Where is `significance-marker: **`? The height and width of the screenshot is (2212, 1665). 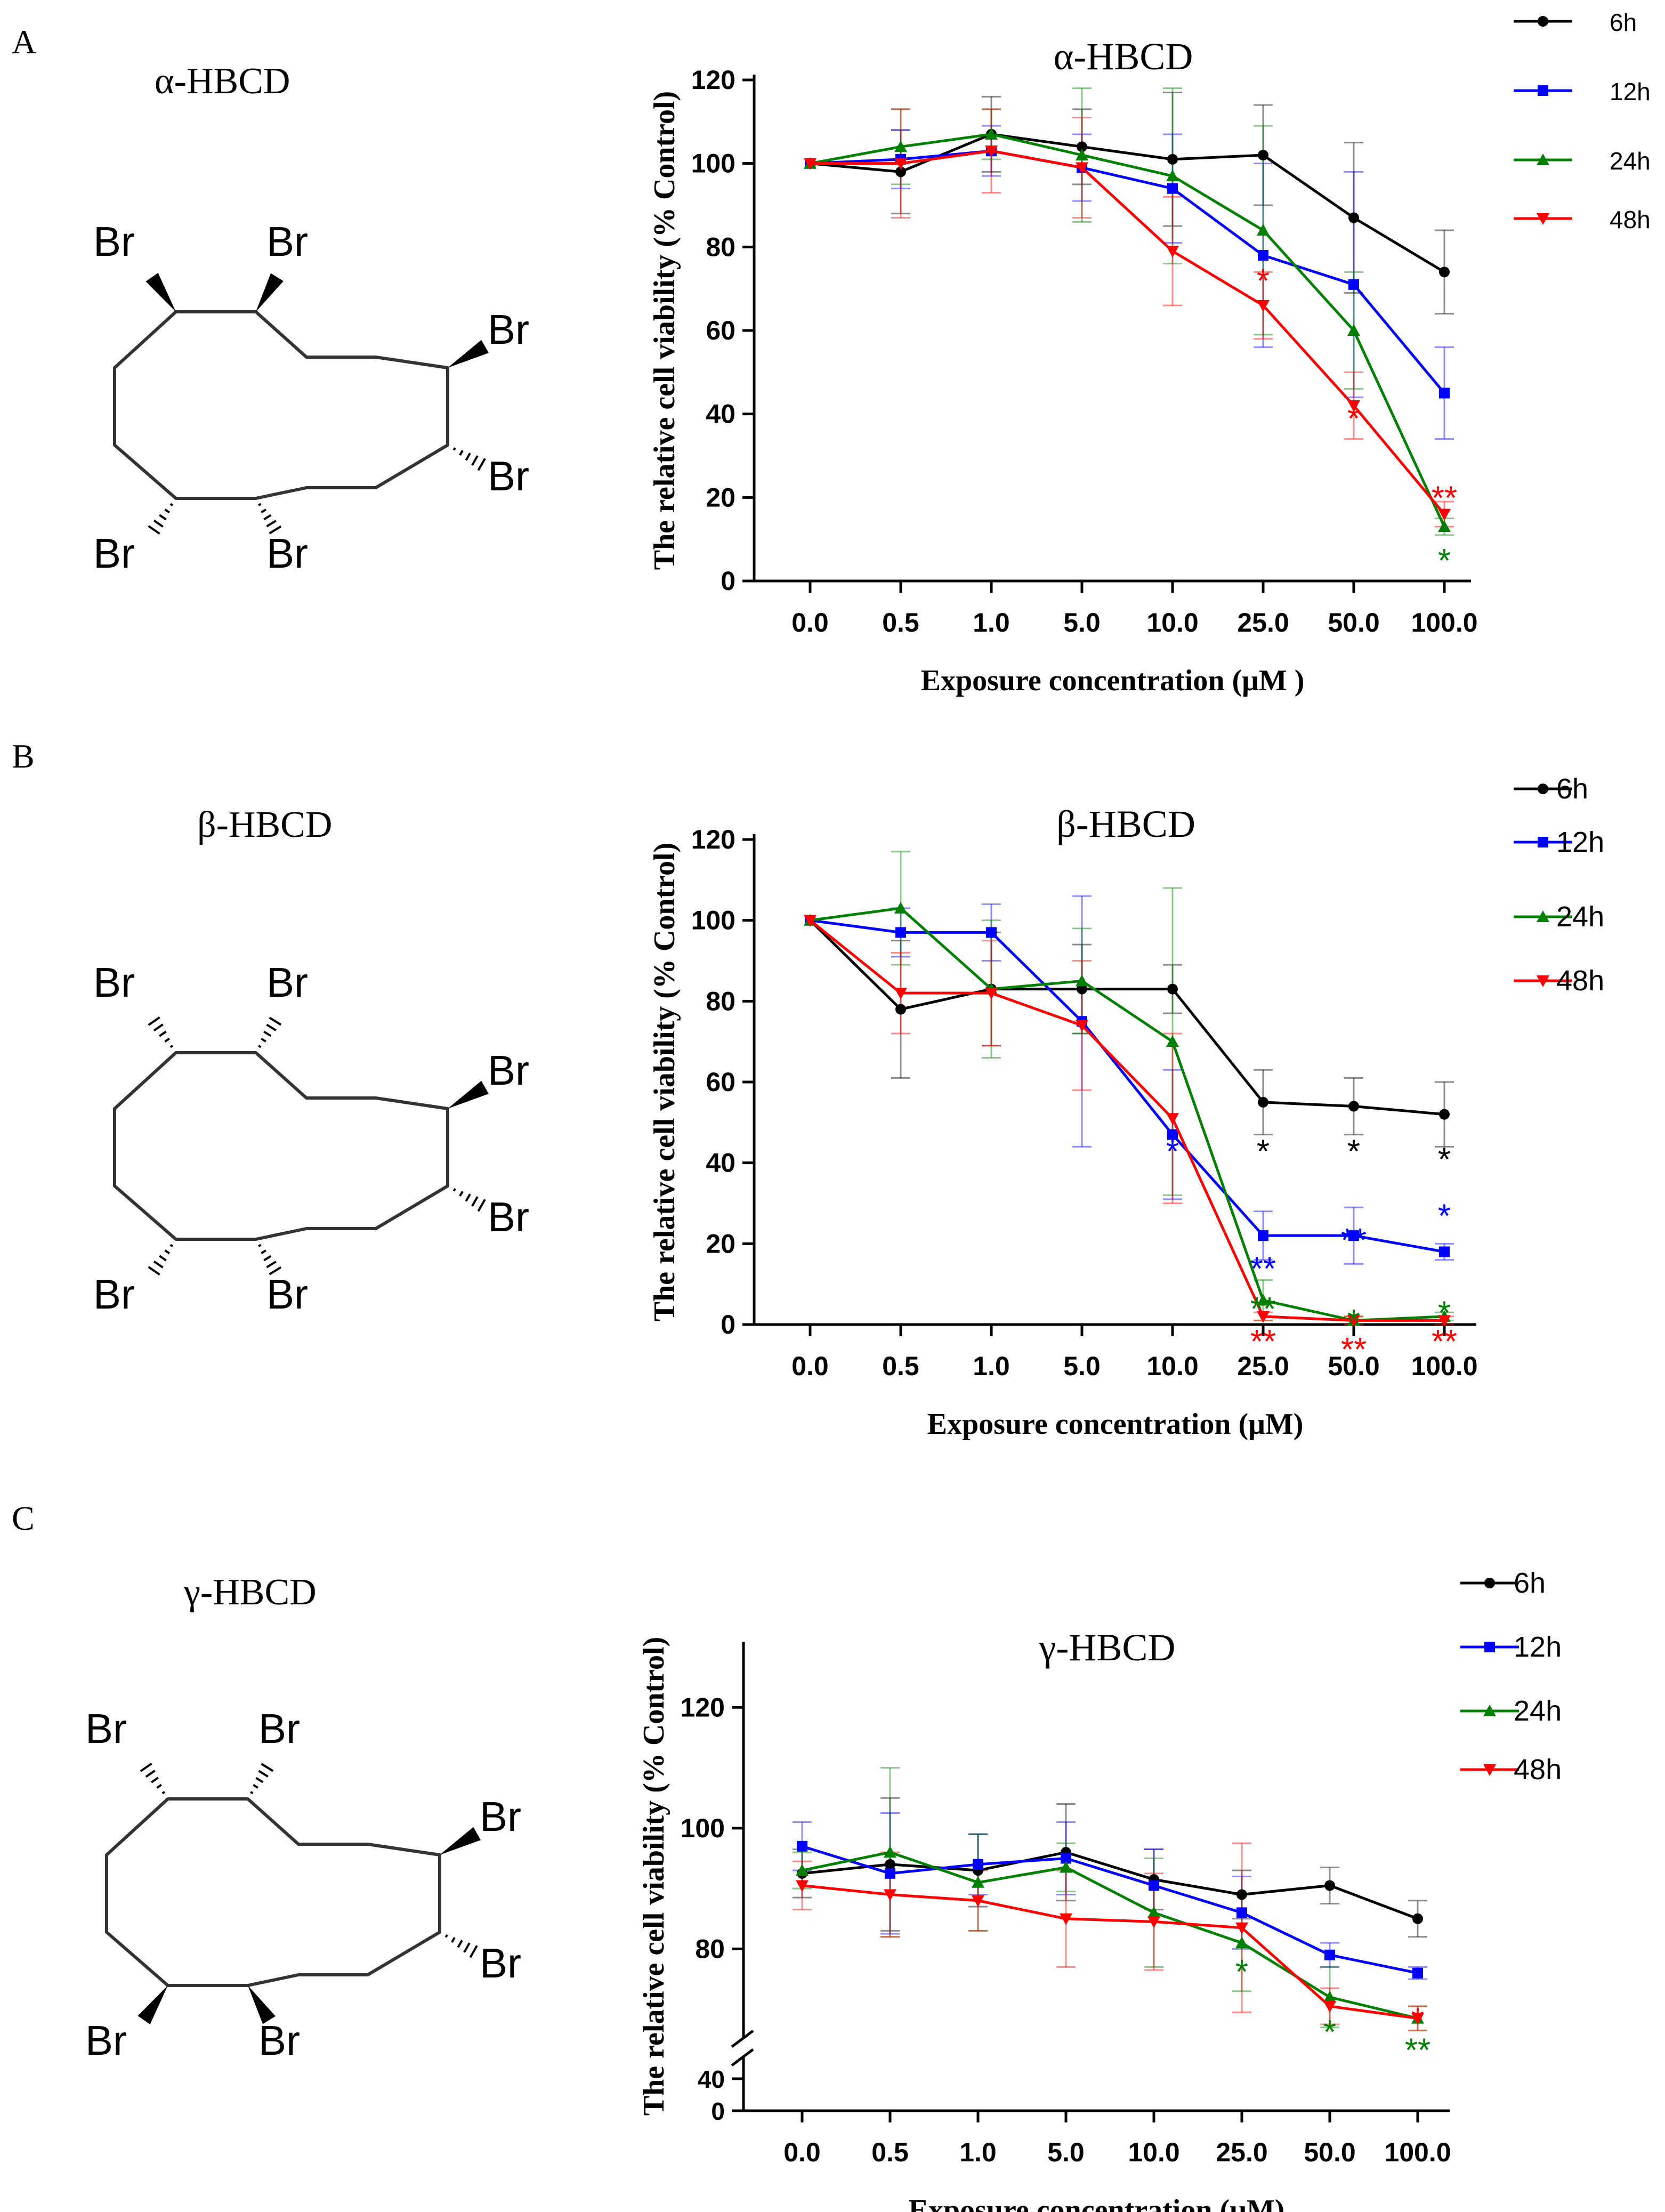 significance-marker: ** is located at coordinates (1263, 1309).